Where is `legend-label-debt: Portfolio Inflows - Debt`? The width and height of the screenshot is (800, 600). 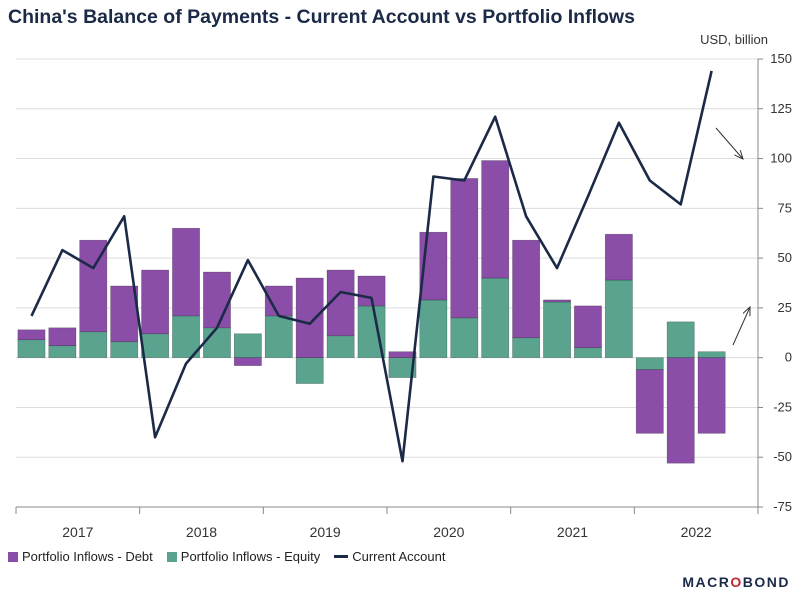
legend-label-debt: Portfolio Inflows - Debt is located at coordinates (87, 556).